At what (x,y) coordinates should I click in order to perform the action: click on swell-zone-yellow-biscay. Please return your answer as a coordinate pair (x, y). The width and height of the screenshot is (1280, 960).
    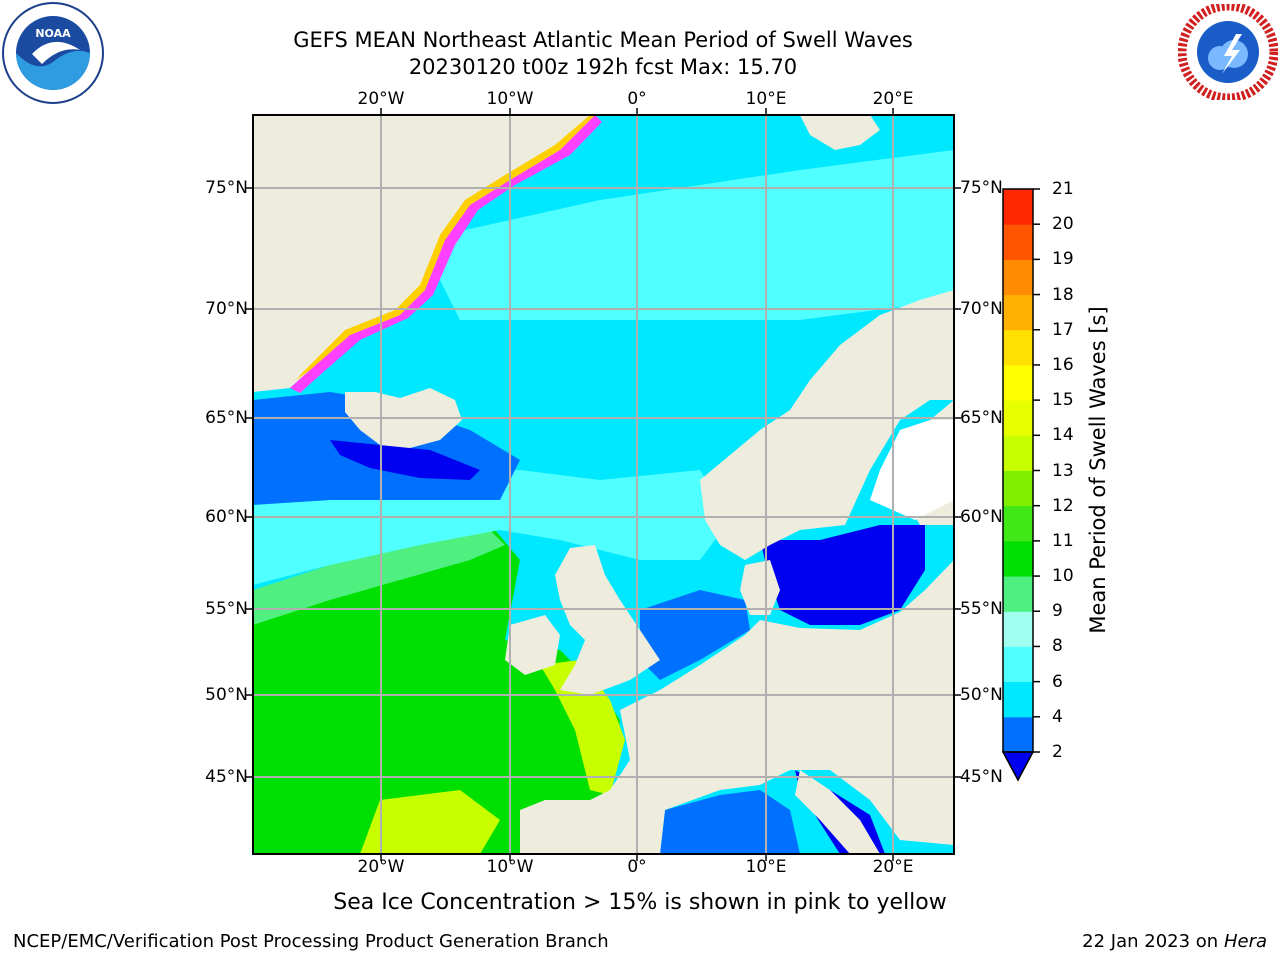
    Looking at the image, I should click on (582, 727).